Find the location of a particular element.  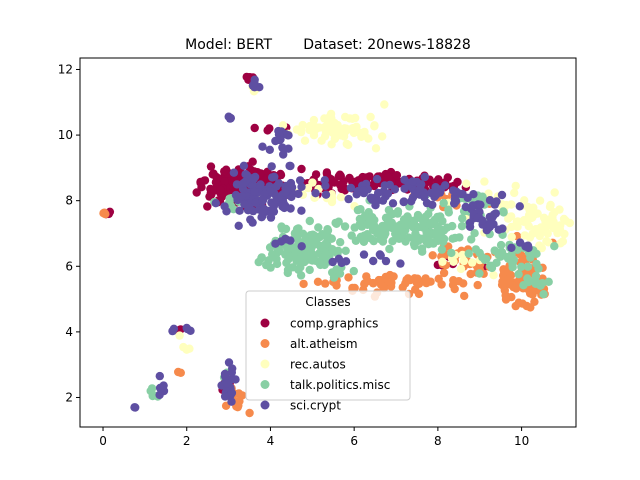

legend-marker is located at coordinates (265, 405).